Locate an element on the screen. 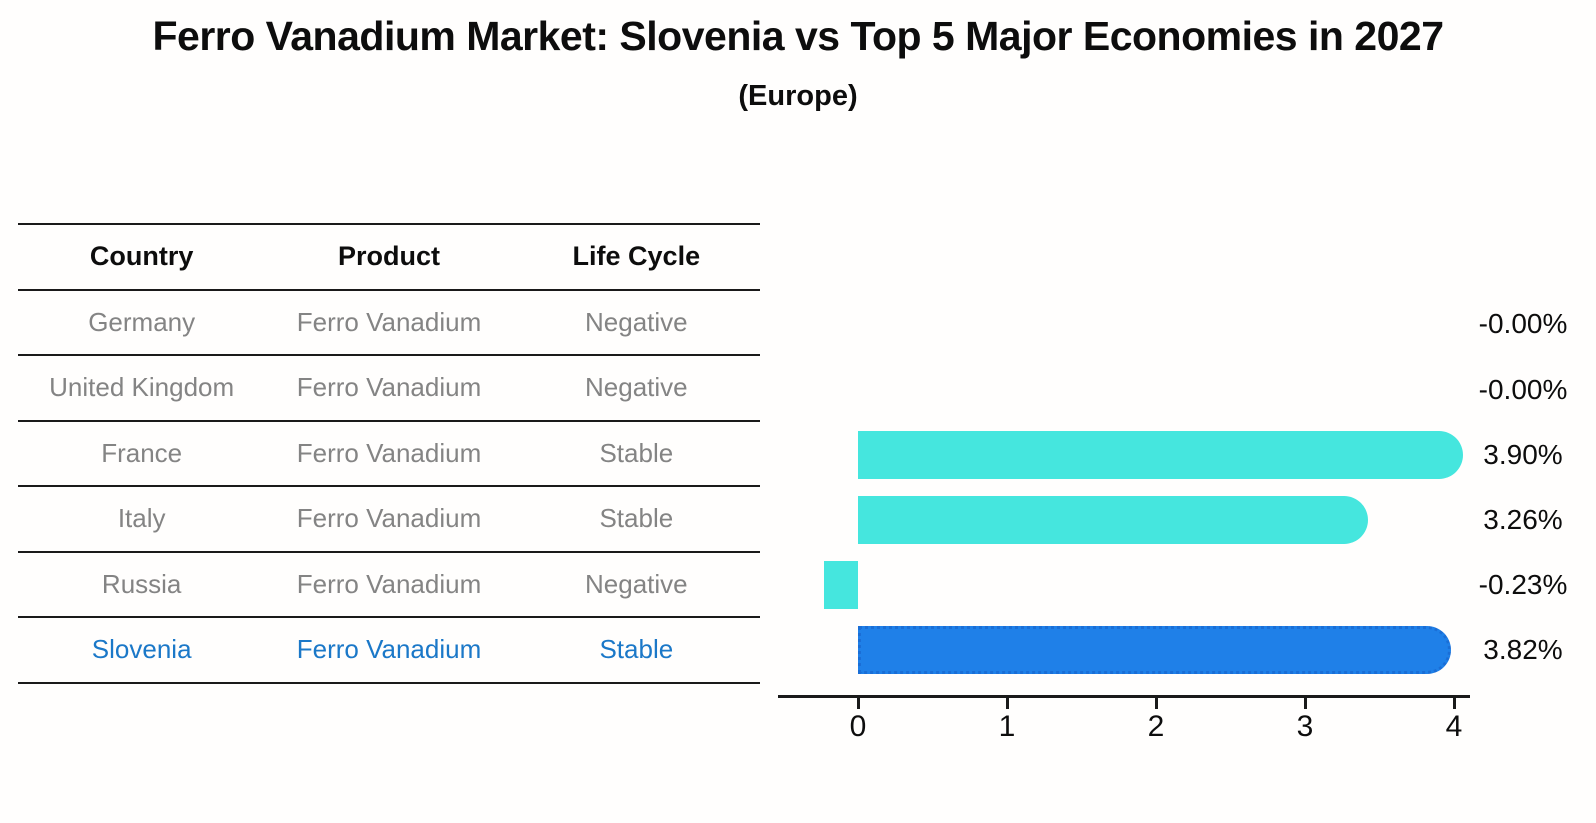 The image size is (1596, 823). table-row-russia: Russia Ferro Vanadium Negative is located at coordinates (389, 583).